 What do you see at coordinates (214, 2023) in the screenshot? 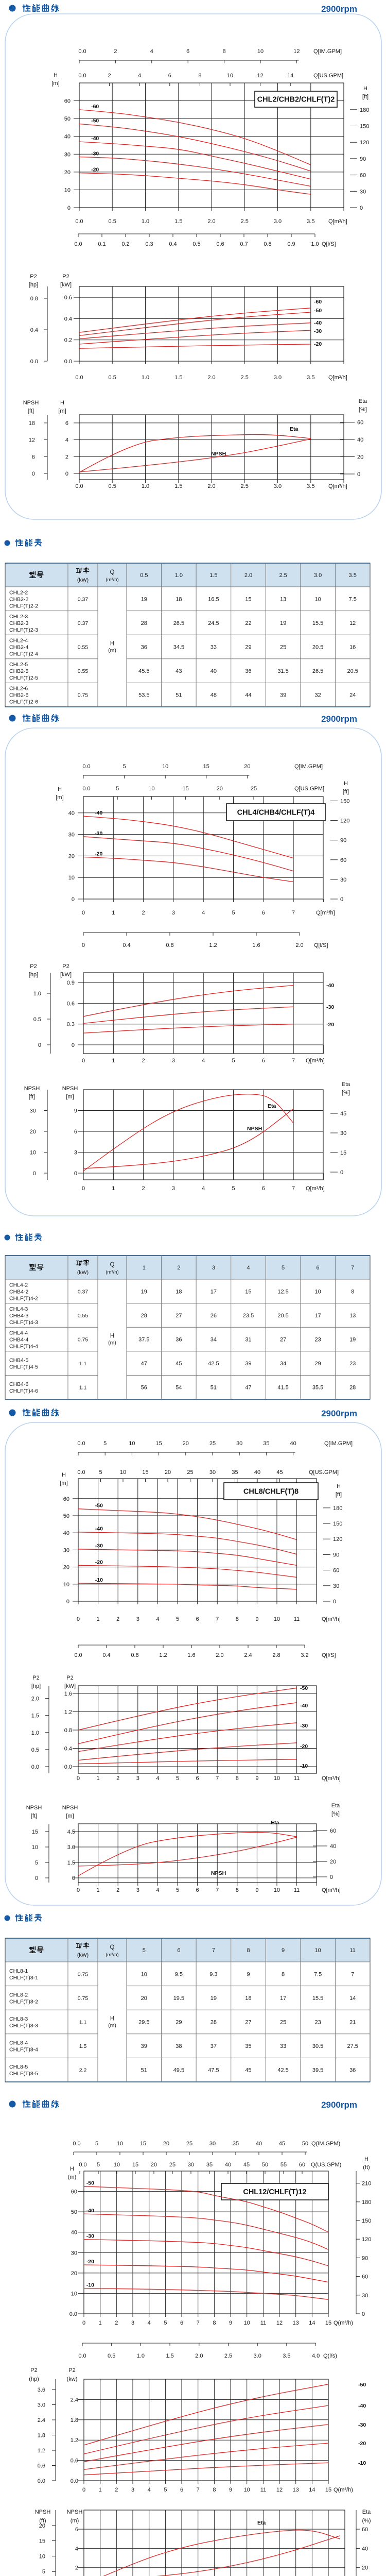
I see `svg-text: 28` at bounding box center [214, 2023].